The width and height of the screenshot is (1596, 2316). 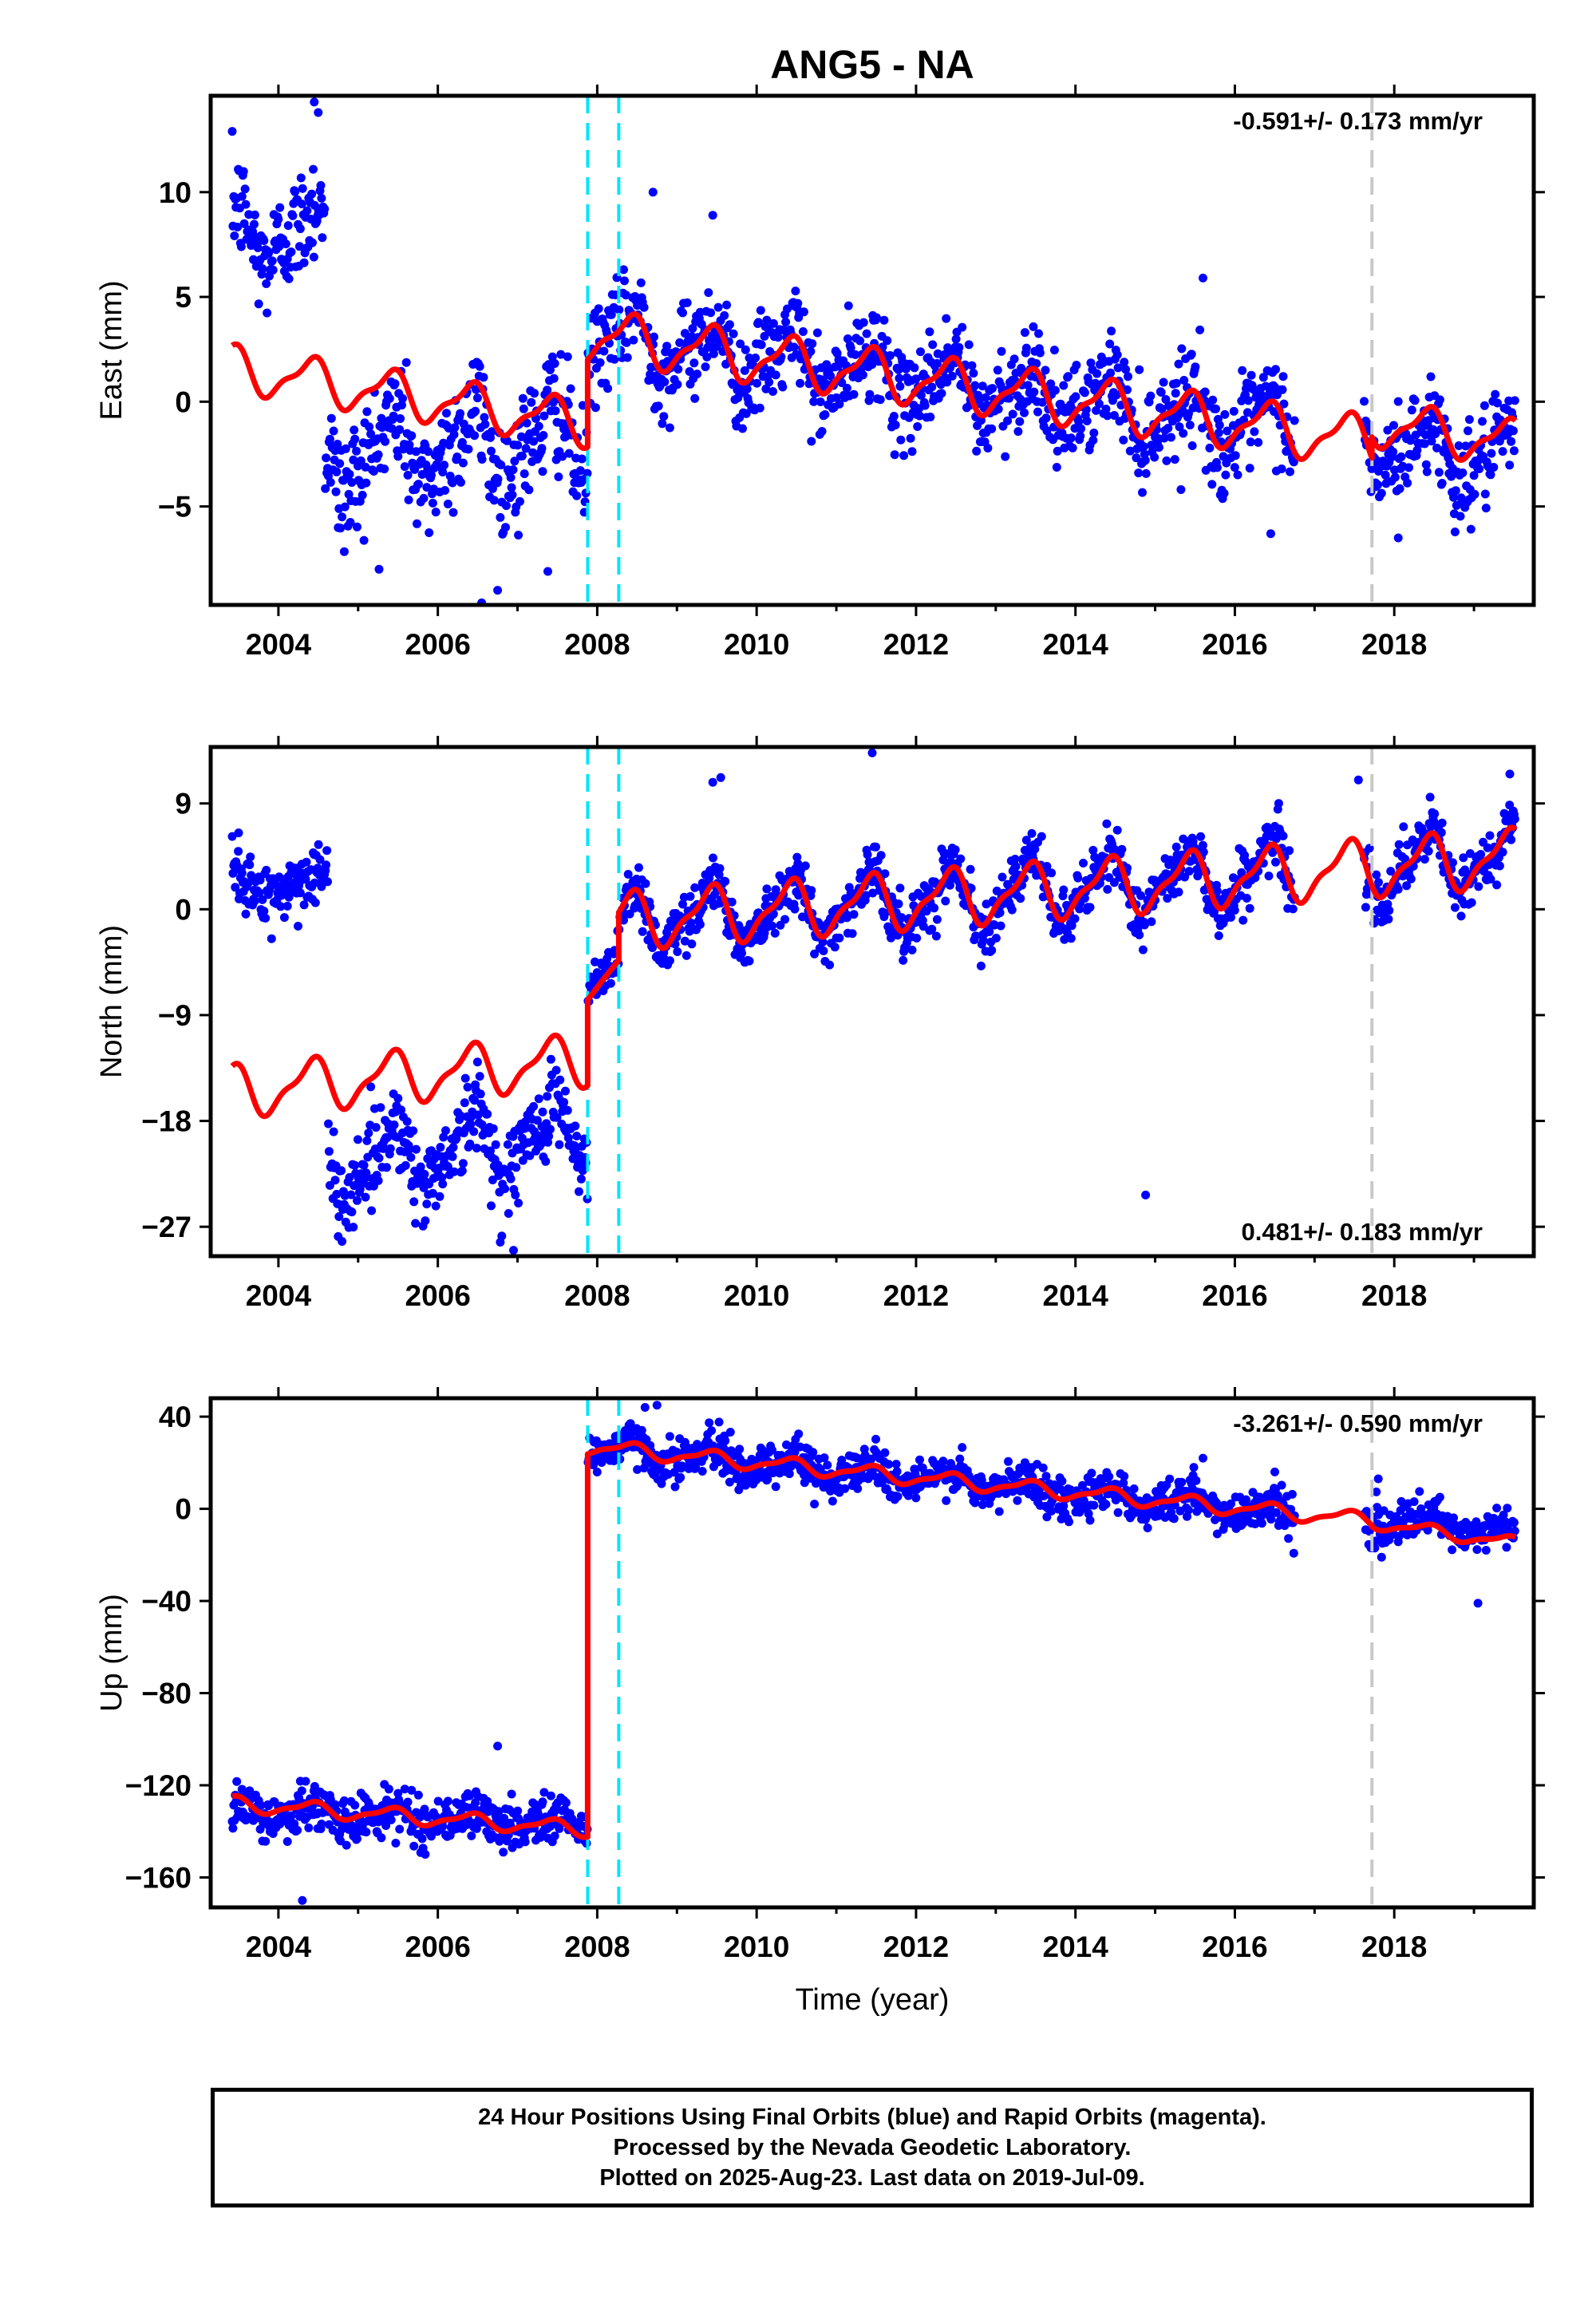 I want to click on north-model-line, so click(x=874, y=972).